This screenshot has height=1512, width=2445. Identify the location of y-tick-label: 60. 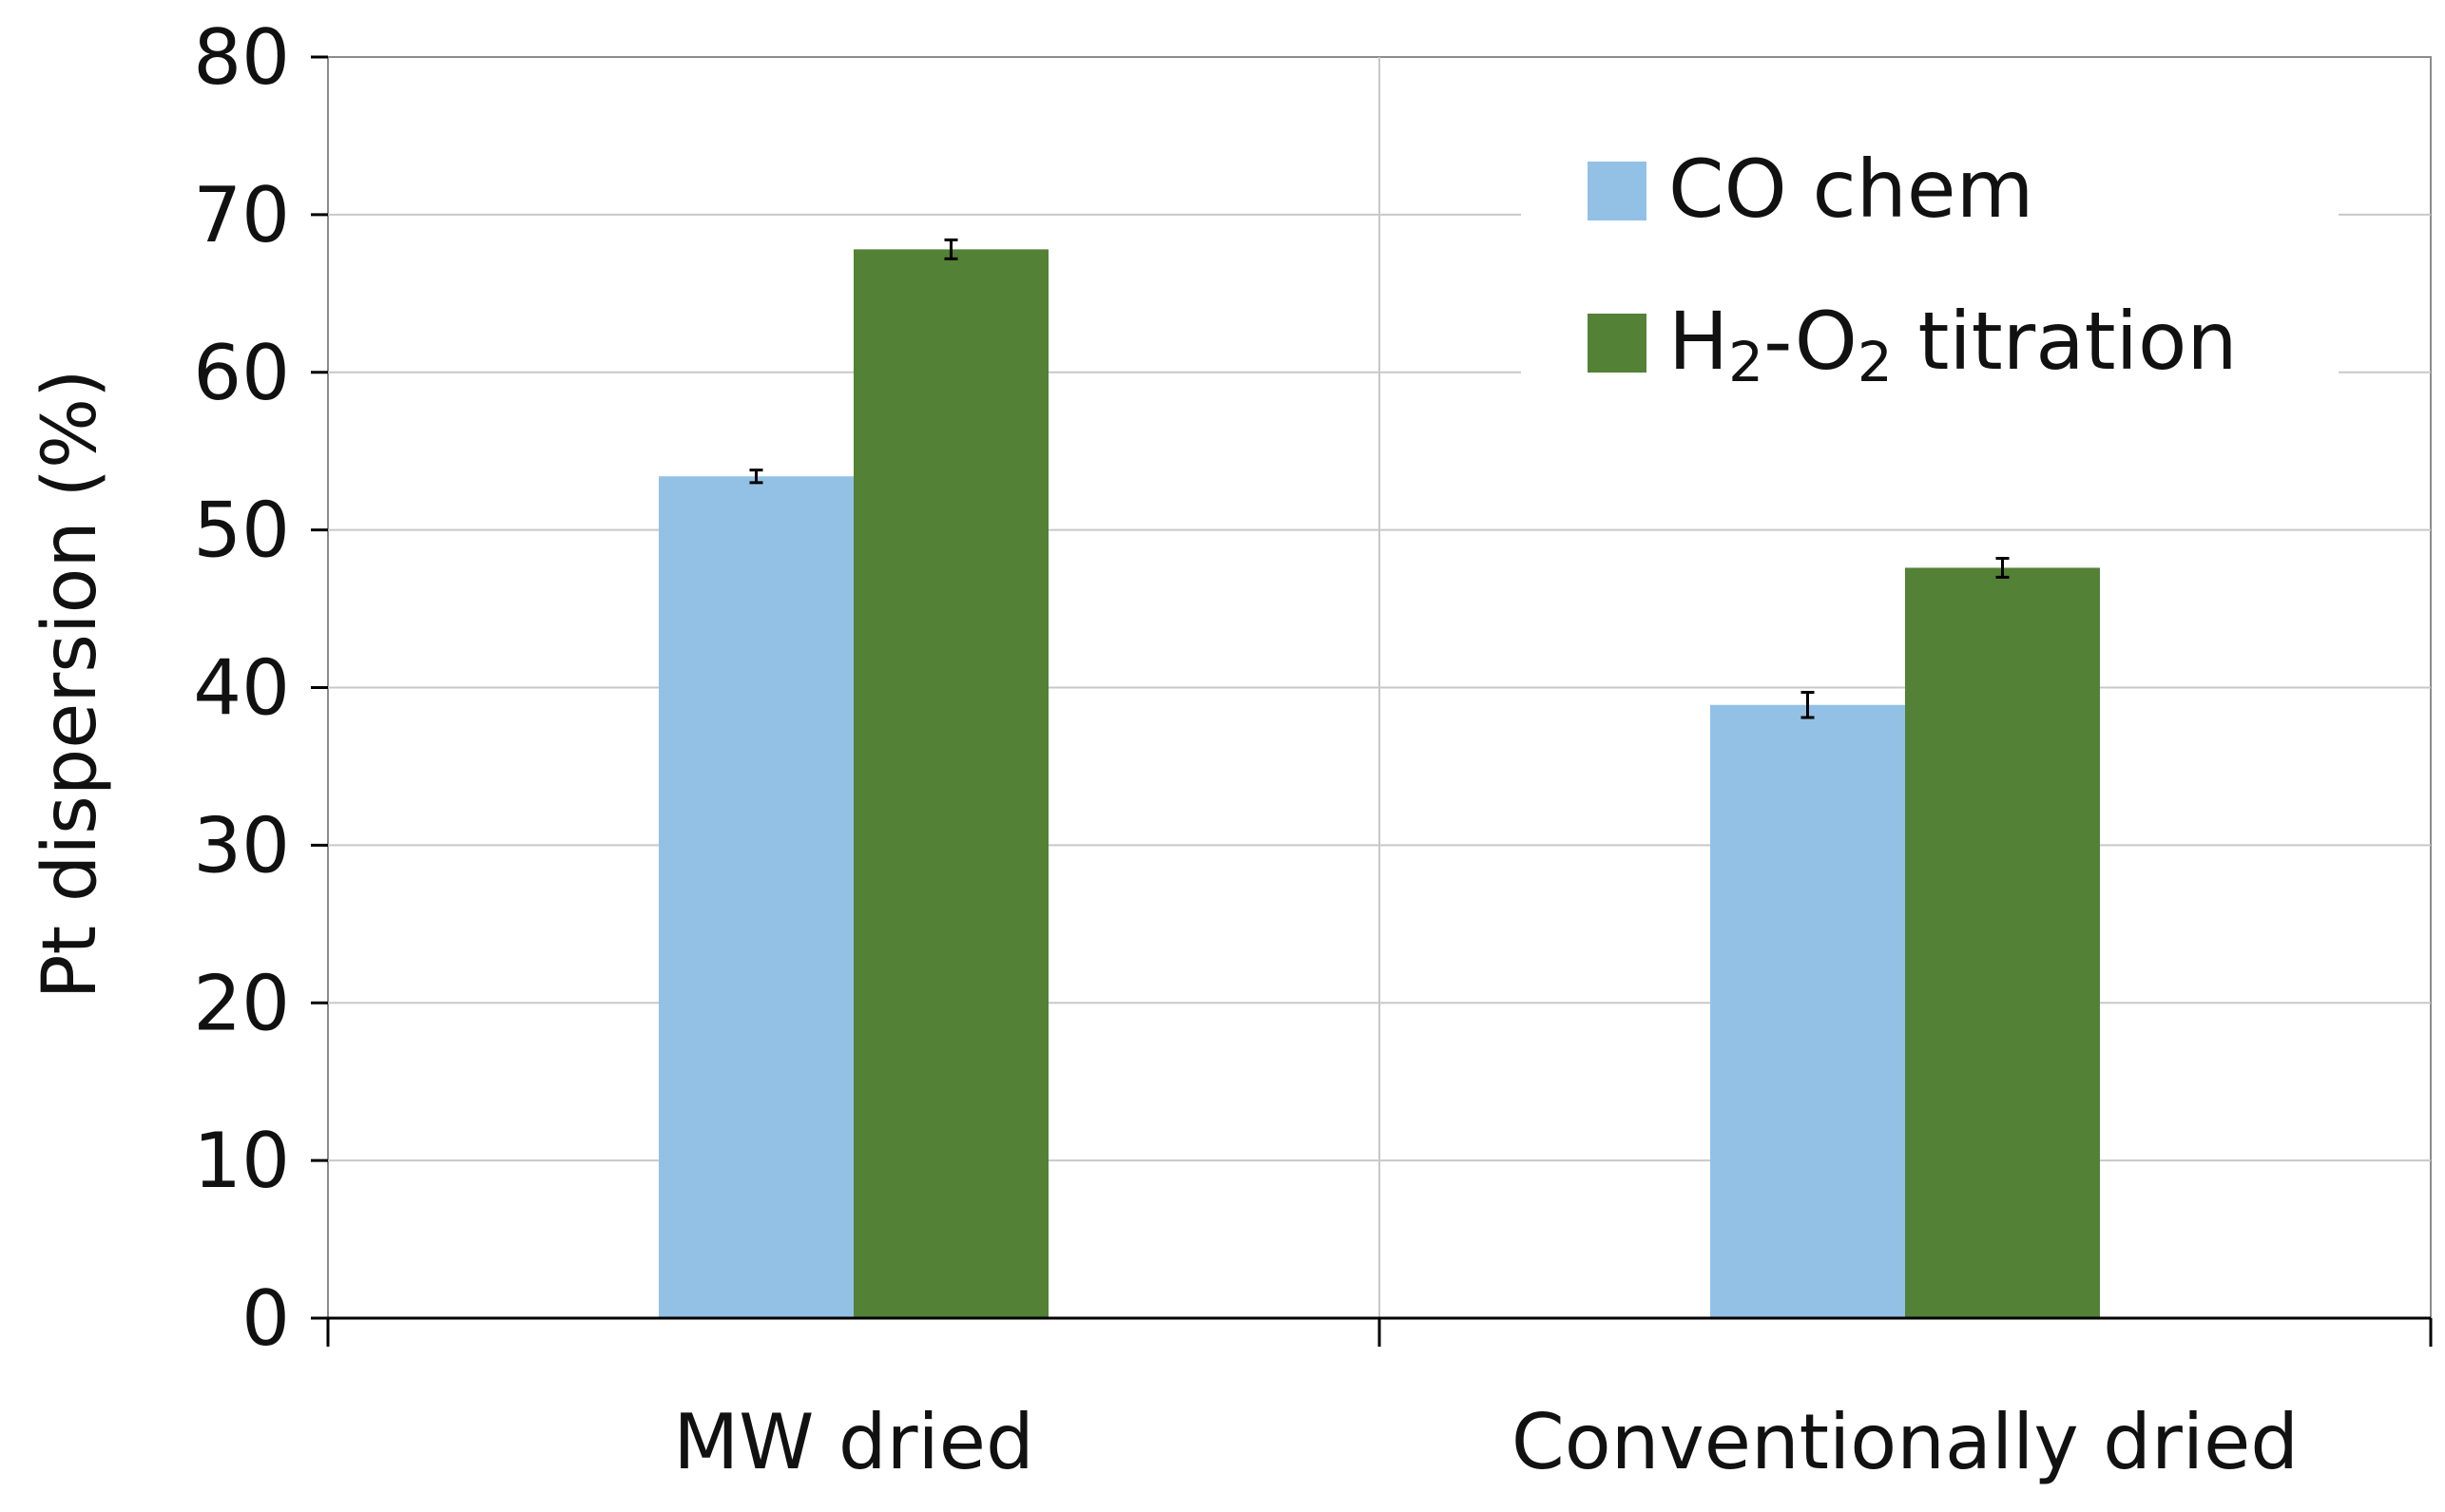
(242, 373).